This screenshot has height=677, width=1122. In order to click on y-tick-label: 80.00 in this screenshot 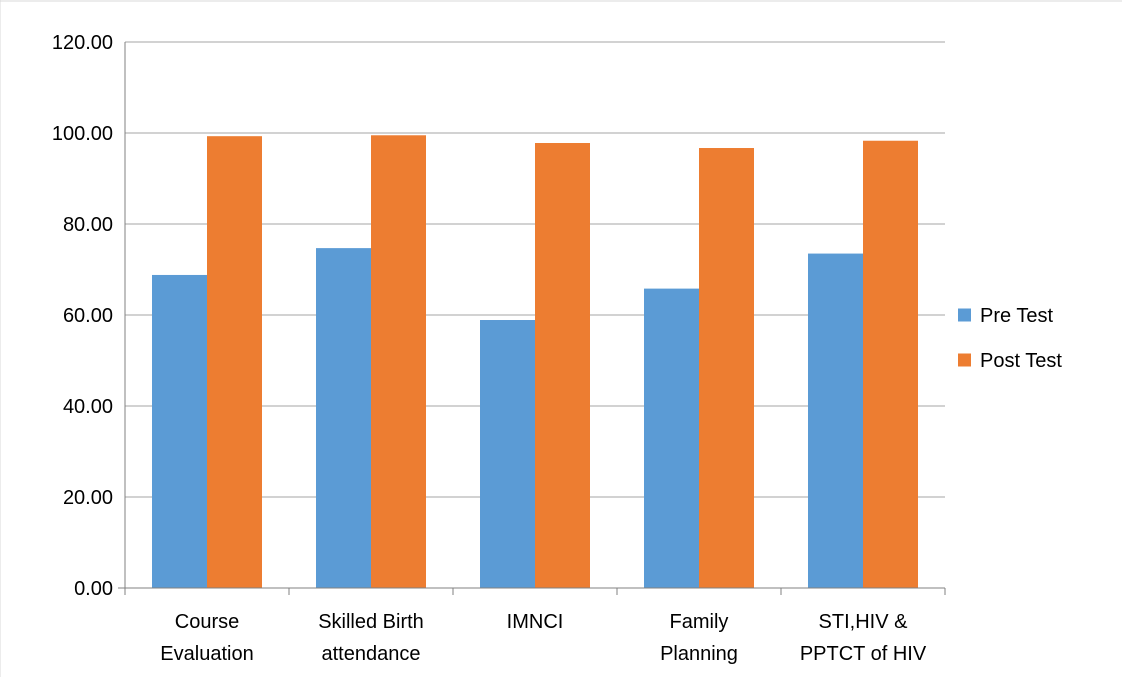, I will do `click(88, 225)`.